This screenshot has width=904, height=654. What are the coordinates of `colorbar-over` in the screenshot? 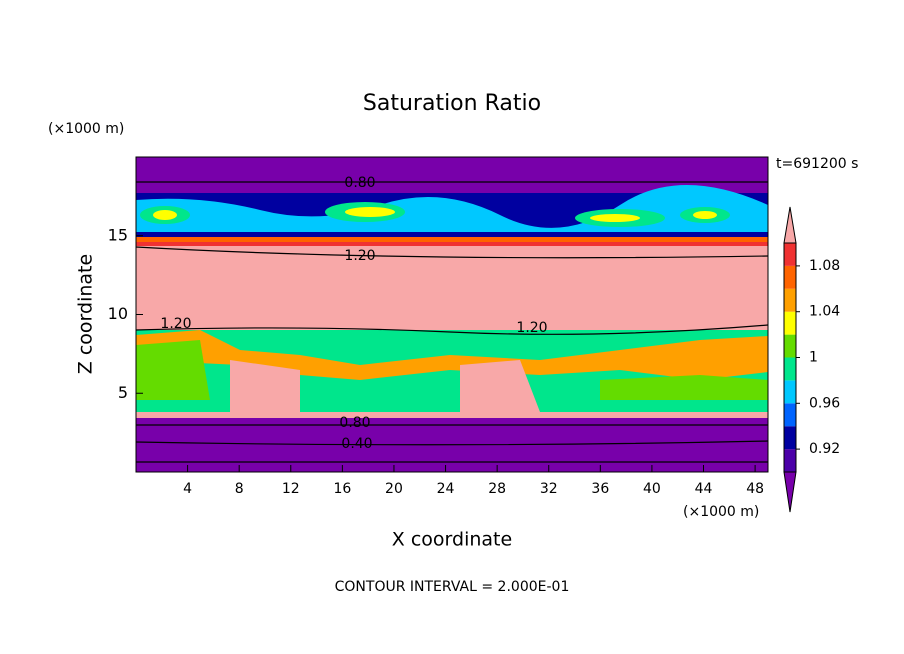 It's located at (790, 225).